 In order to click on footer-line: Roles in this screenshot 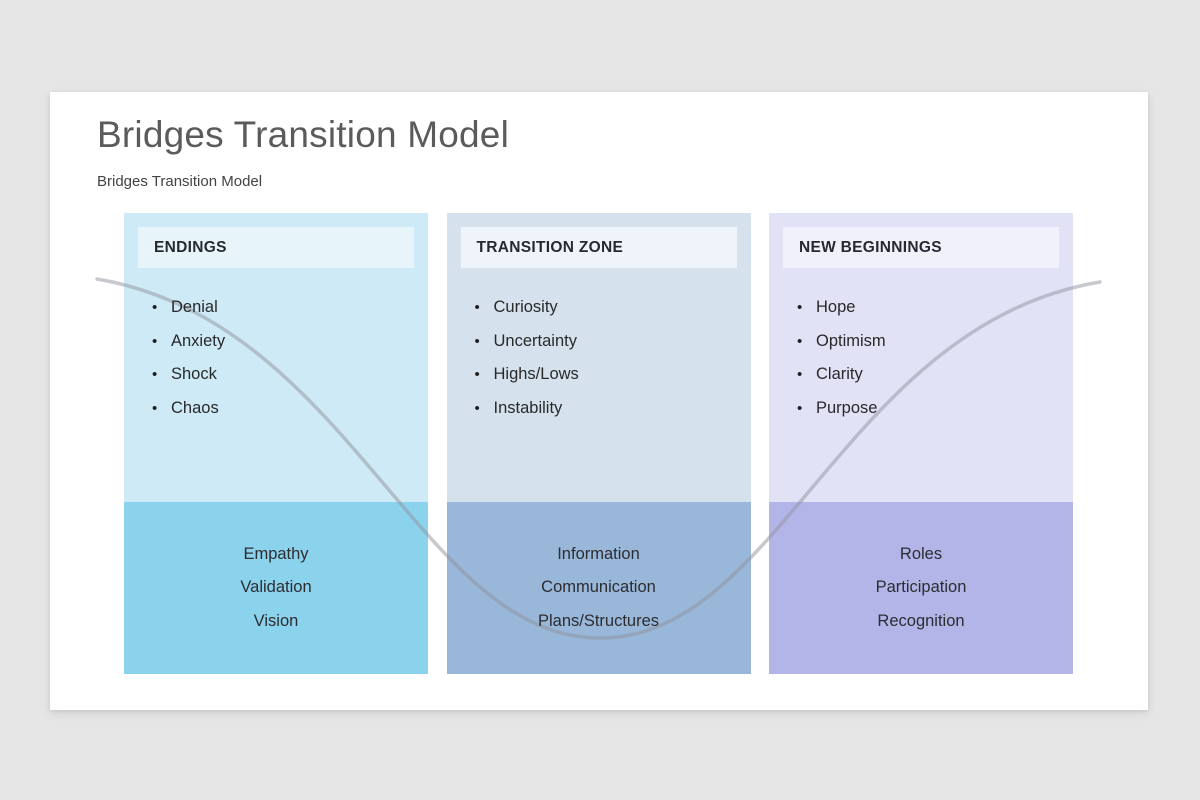, I will do `click(921, 553)`.